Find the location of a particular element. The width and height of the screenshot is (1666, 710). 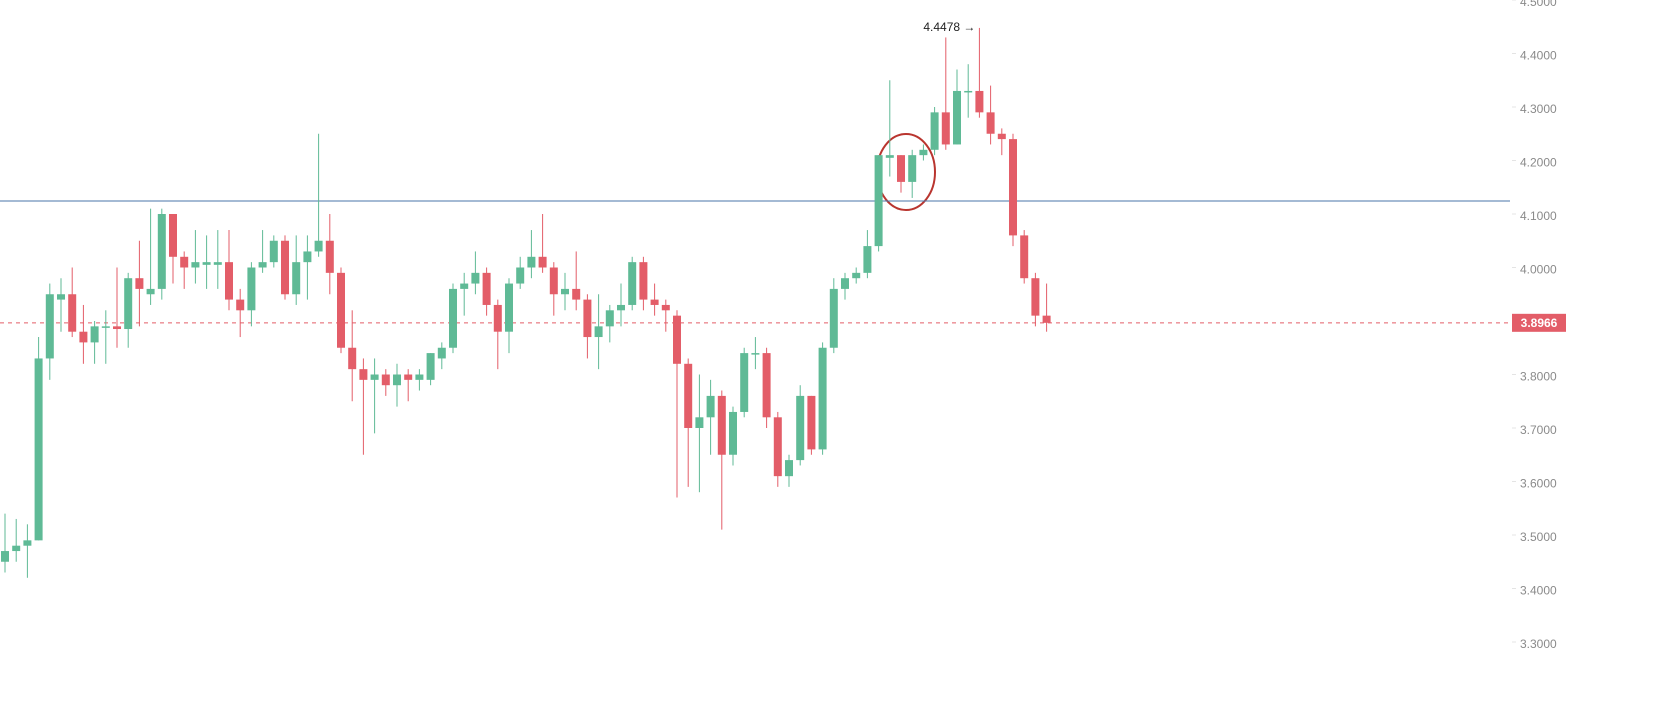

y-tick-label: 3.6000 is located at coordinates (1538, 484).